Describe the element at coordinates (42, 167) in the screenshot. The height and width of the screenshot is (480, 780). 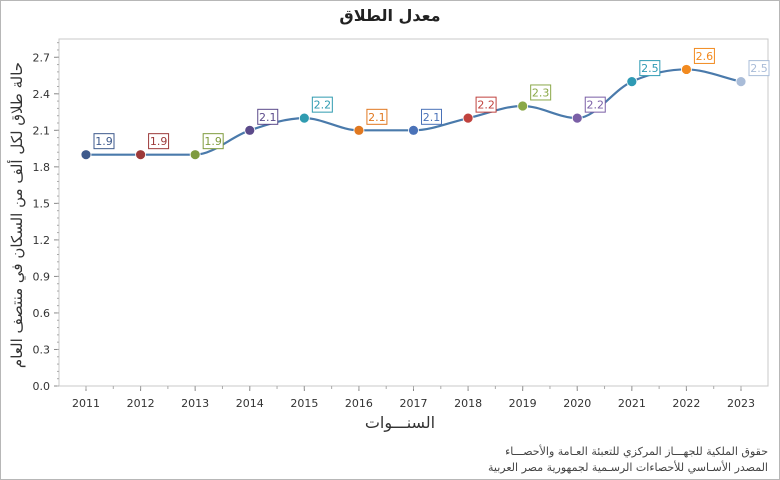
I see `y-tick-label: 1.8` at that location.